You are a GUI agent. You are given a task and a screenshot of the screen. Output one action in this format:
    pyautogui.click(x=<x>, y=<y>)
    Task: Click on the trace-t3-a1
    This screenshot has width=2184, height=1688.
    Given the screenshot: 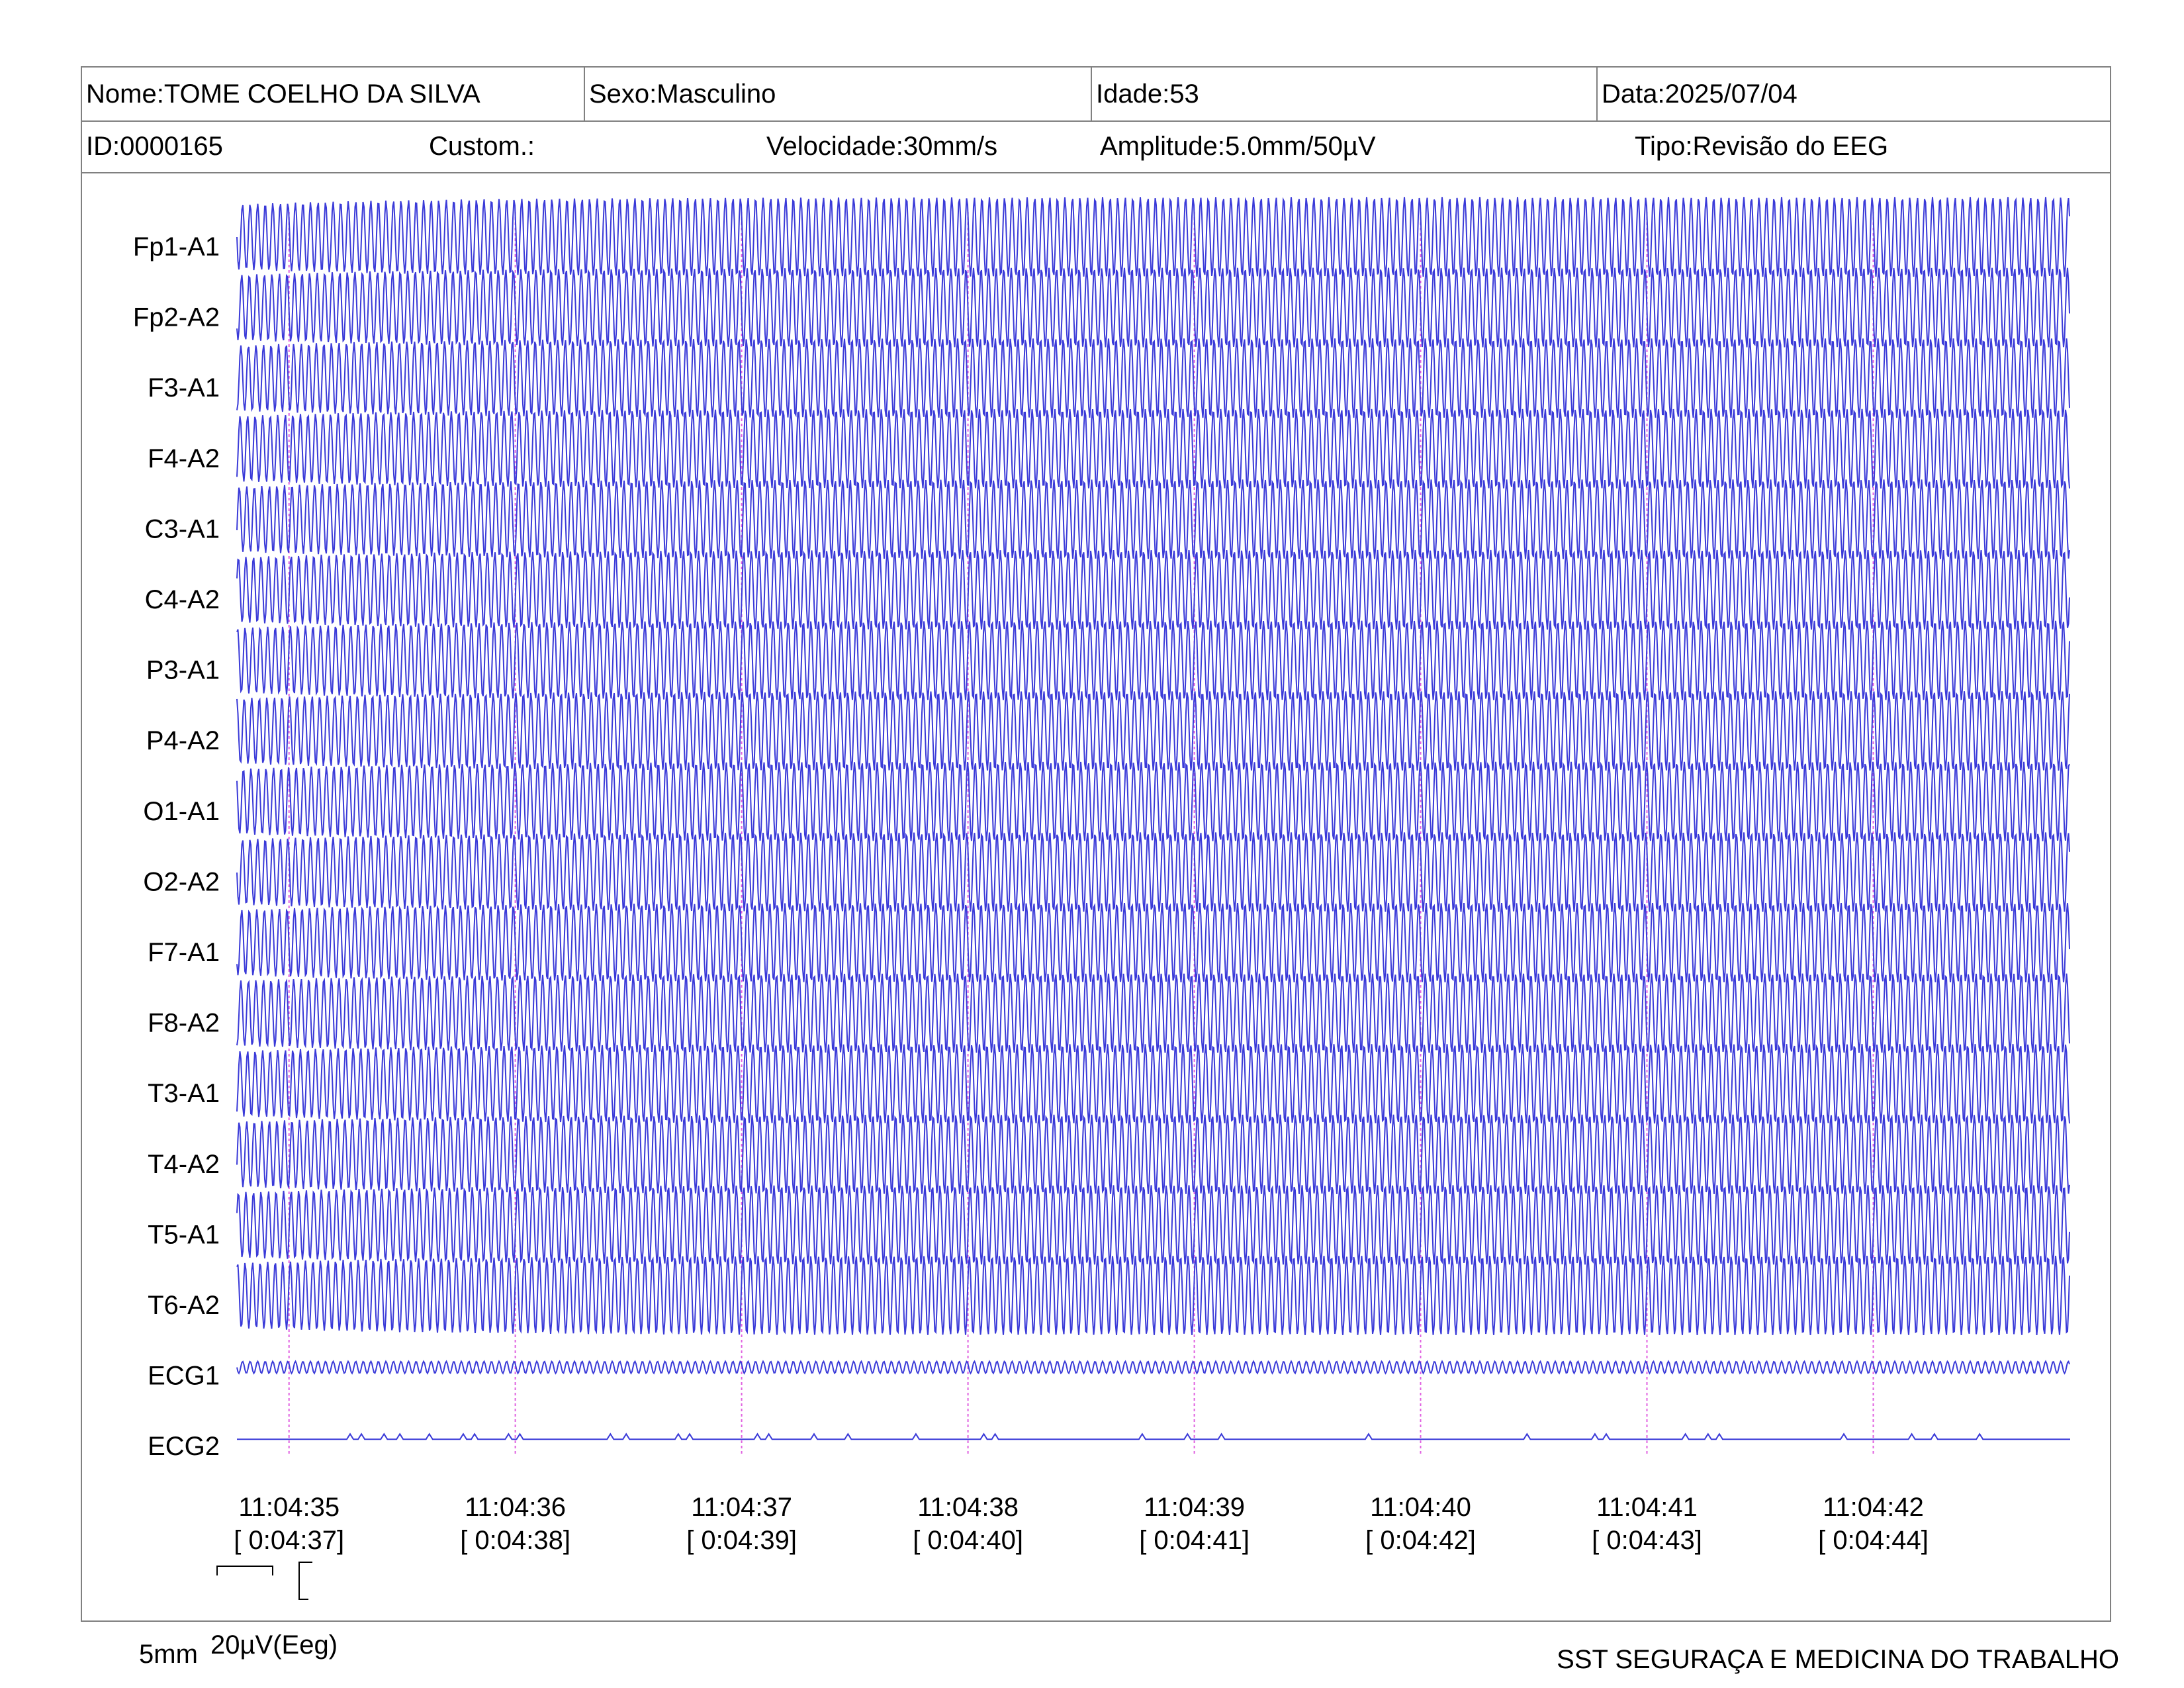 What is the action you would take?
    pyautogui.click(x=1153, y=1084)
    